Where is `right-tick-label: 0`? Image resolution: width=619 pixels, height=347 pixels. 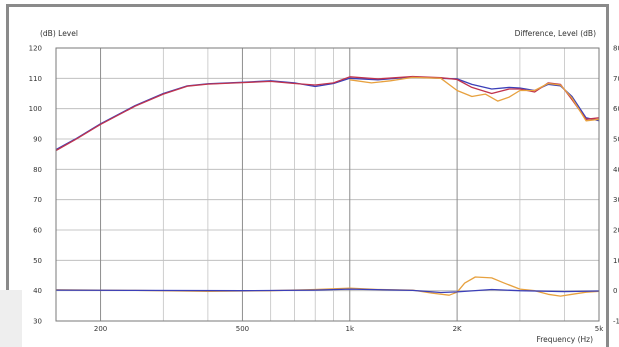
right-tick-label: 0 is located at coordinates (615, 291).